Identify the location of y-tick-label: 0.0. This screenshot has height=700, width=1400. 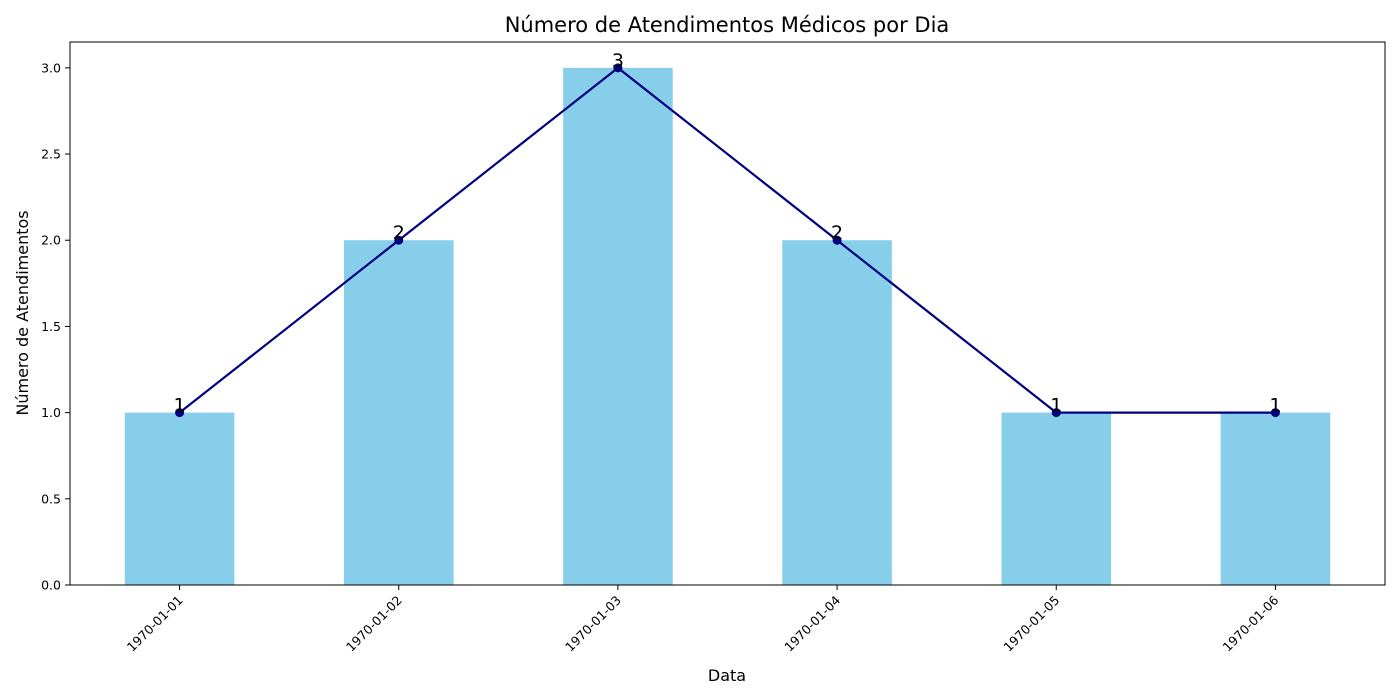
(51, 585).